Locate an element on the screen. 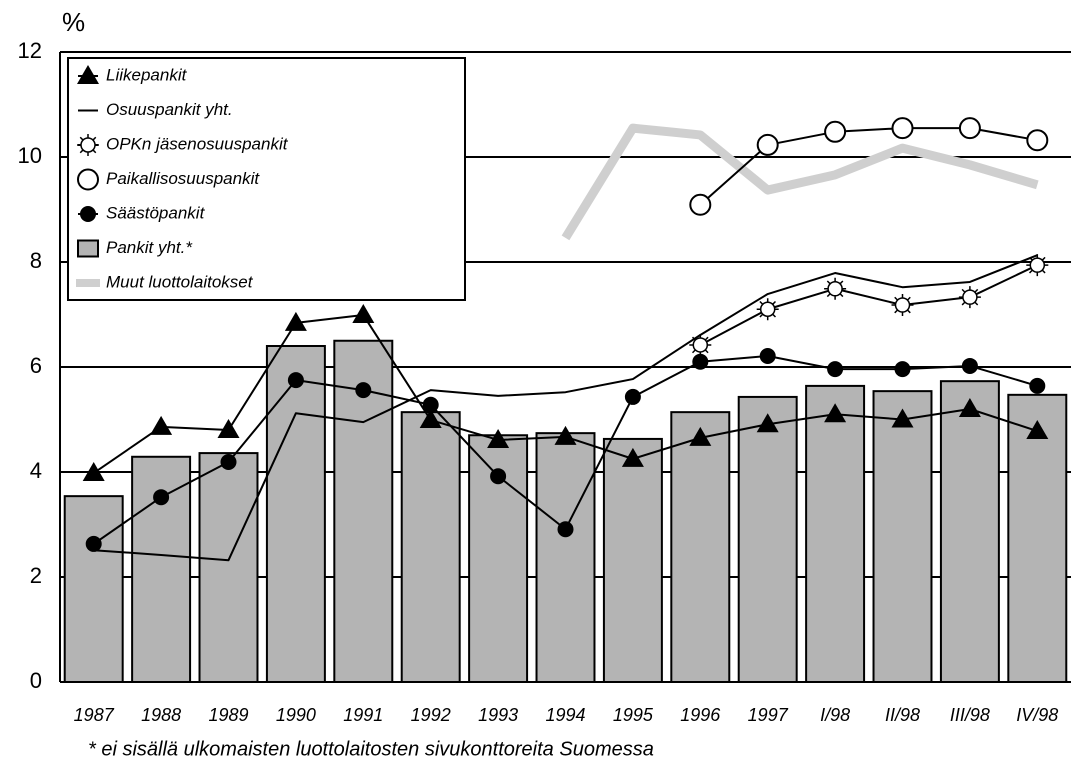 The width and height of the screenshot is (1071, 764). y-tick-label: 4 is located at coordinates (36, 470).